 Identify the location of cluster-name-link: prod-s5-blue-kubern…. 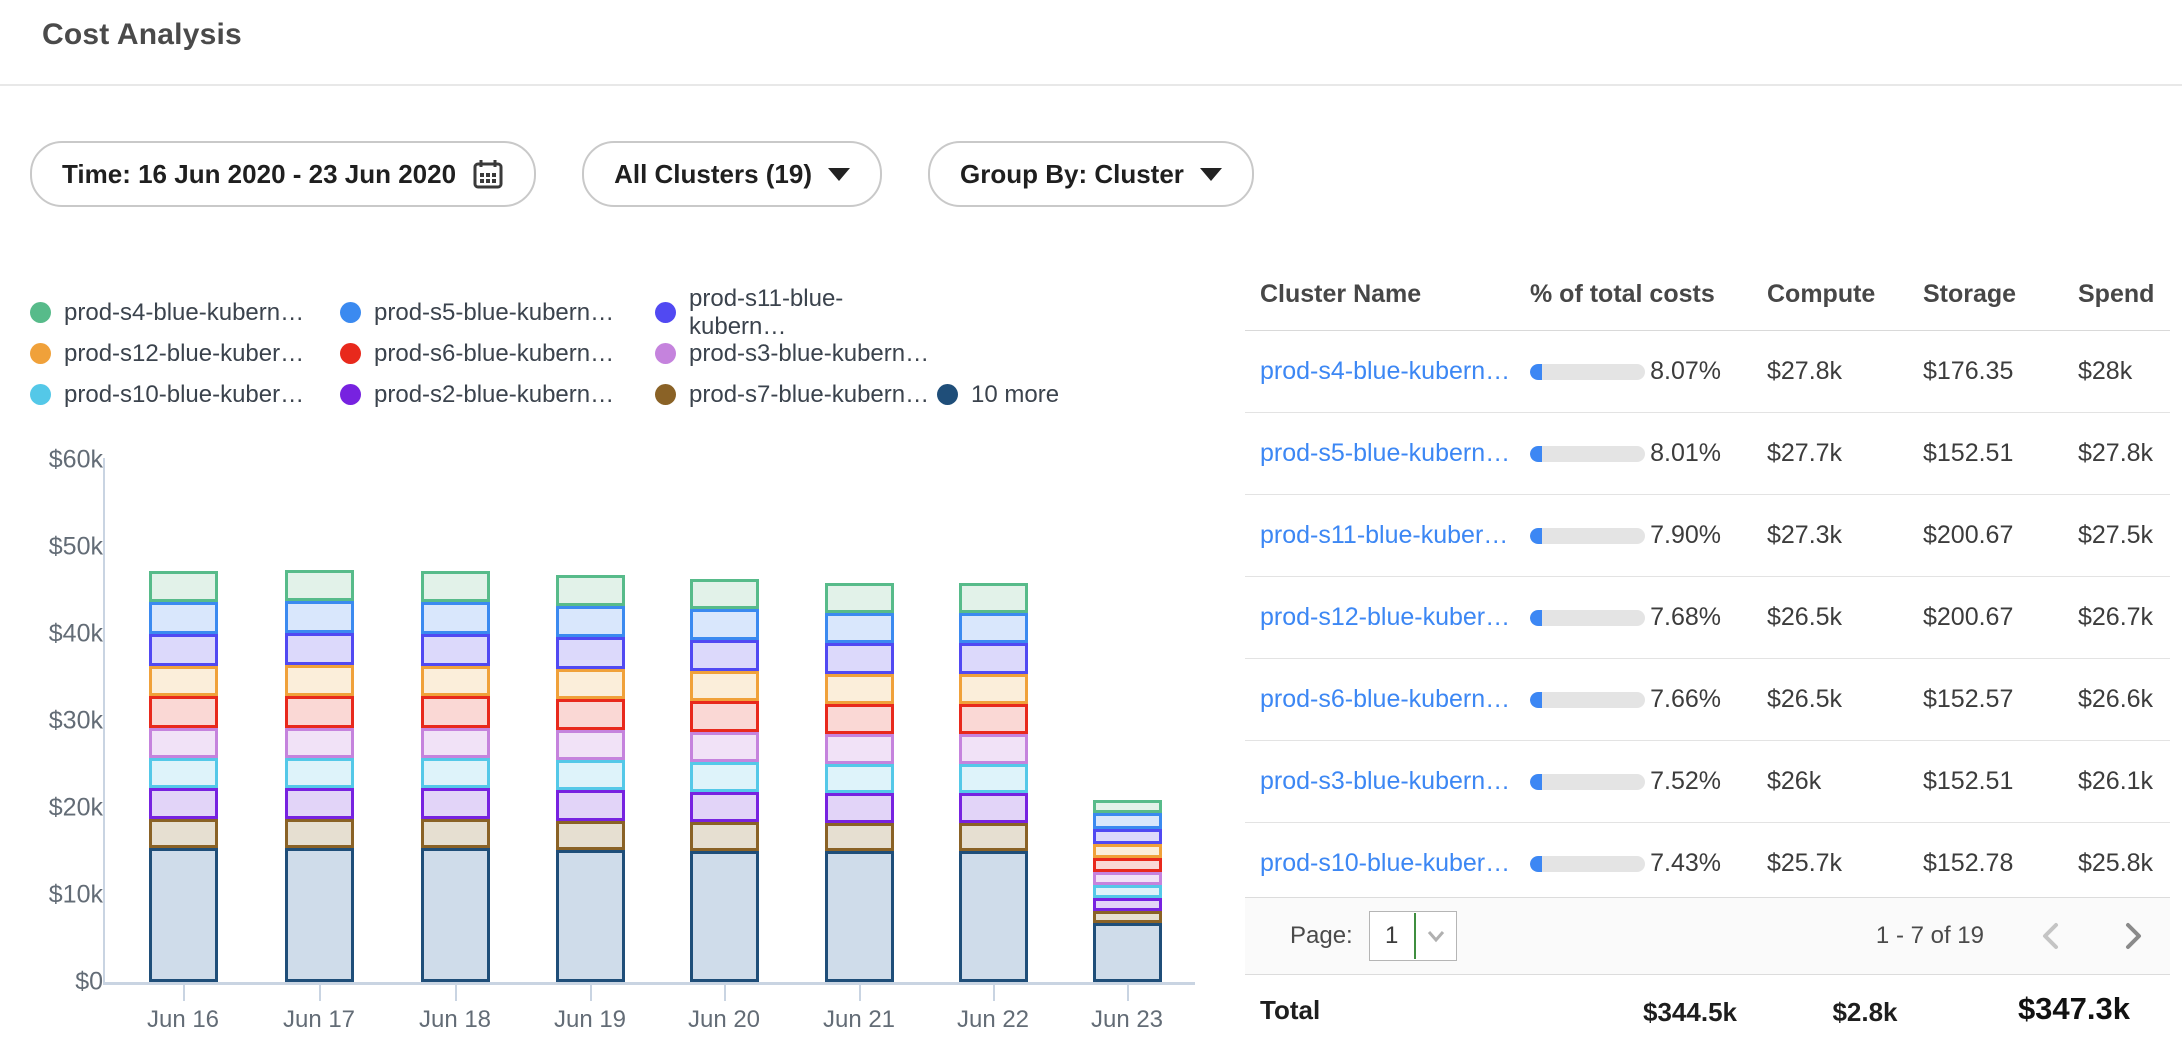
(1385, 453).